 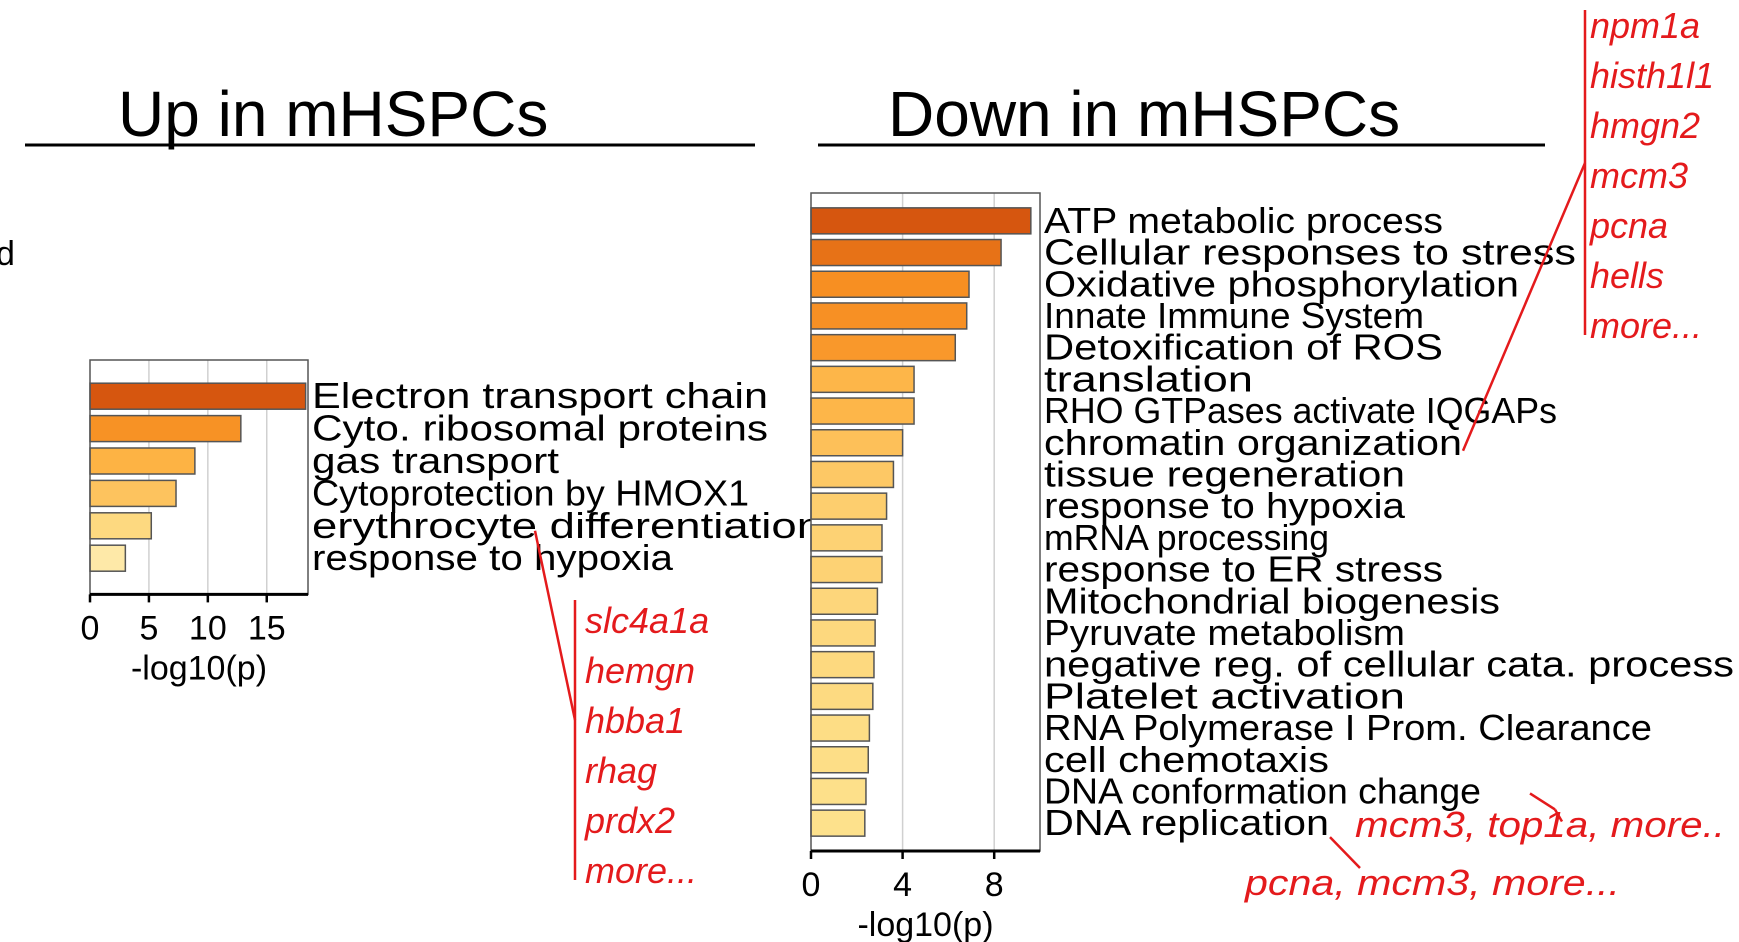 I want to click on down-gene-label: mcm3, so click(x=1639, y=175).